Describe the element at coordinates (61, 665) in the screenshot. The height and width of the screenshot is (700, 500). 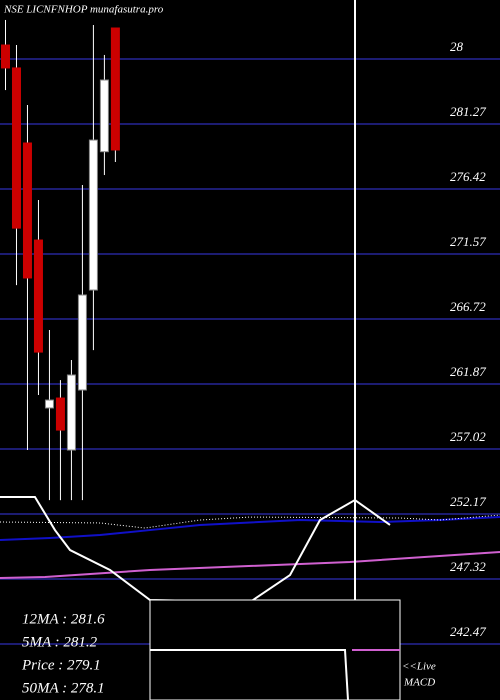
I see `stat: Price : 279.1` at that location.